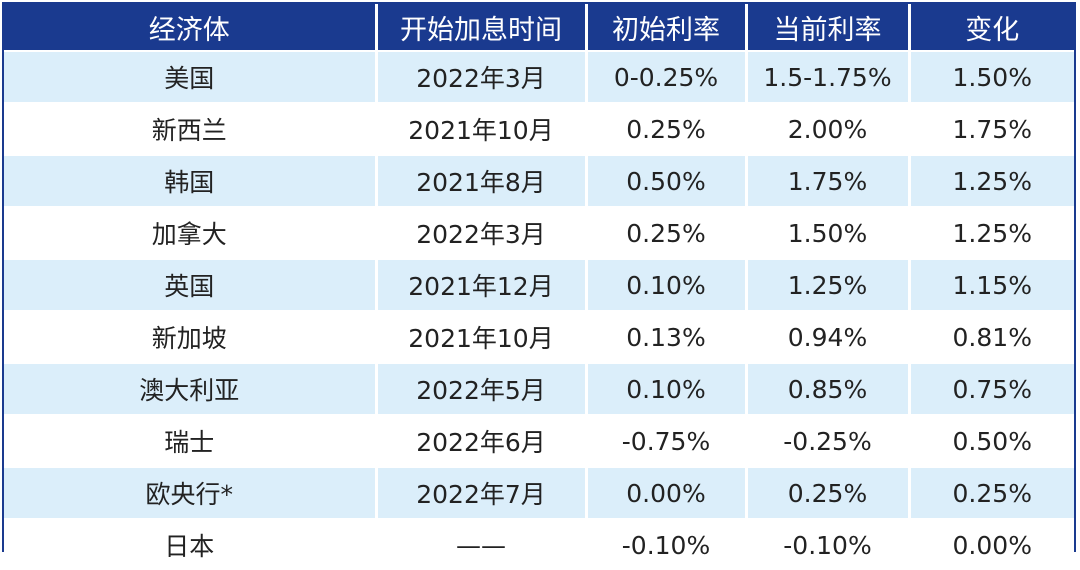 The image size is (1080, 570). What do you see at coordinates (828, 440) in the screenshot?
I see `cell-current-rate: -0.25%` at bounding box center [828, 440].